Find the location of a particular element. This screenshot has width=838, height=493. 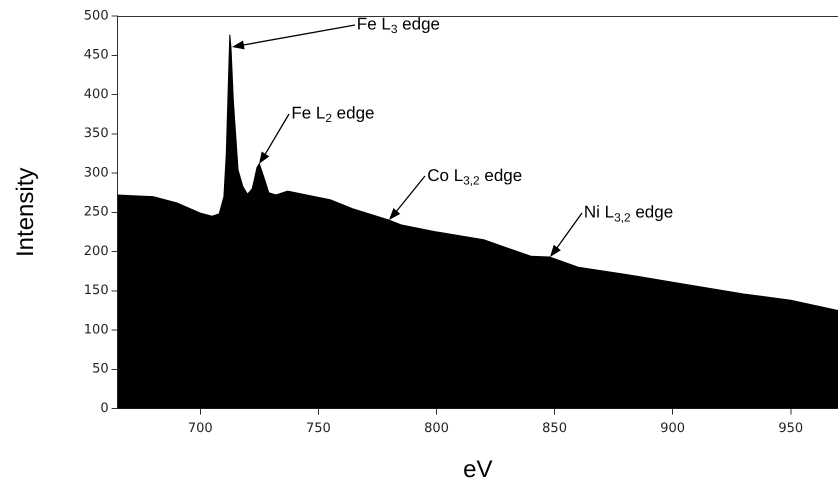

x-axis-title: eV is located at coordinates (477, 470).